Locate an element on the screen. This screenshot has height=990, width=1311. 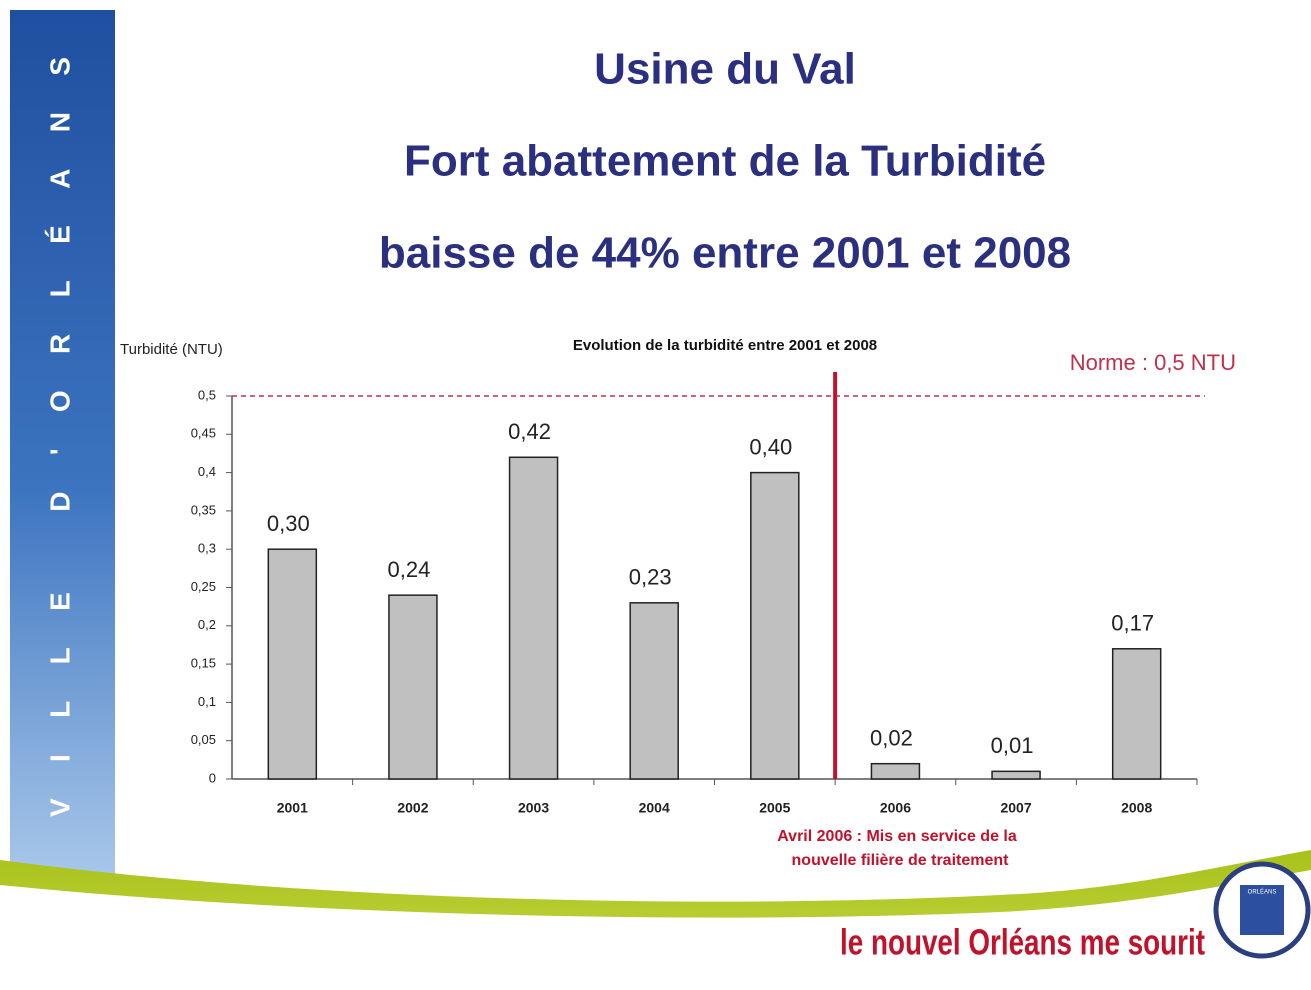
x-tick-label: 2002 is located at coordinates (412, 808).